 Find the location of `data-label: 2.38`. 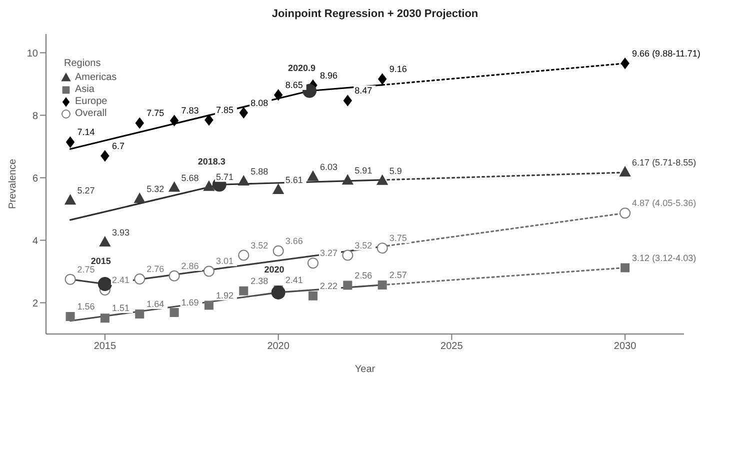

data-label: 2.38 is located at coordinates (259, 281).